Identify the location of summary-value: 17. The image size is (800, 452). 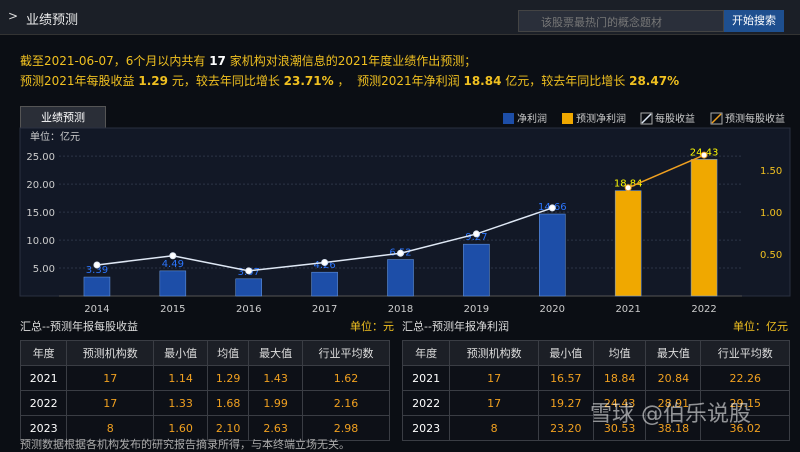
(217, 61).